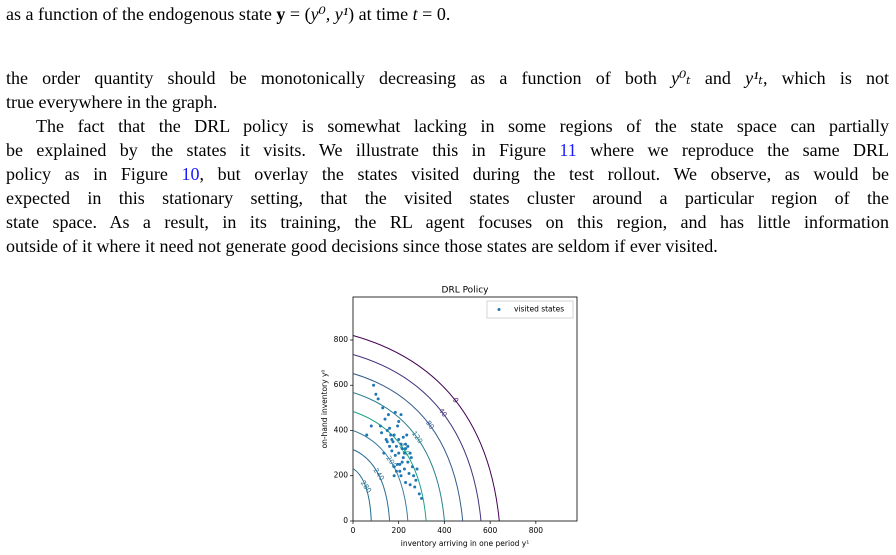  Describe the element at coordinates (415, 14) in the screenshot. I see `math: t` at that location.